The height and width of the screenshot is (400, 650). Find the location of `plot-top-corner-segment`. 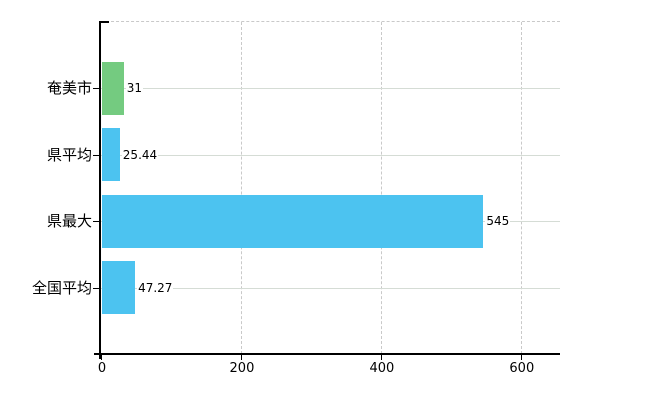

plot-top-corner-segment is located at coordinates (104, 22).